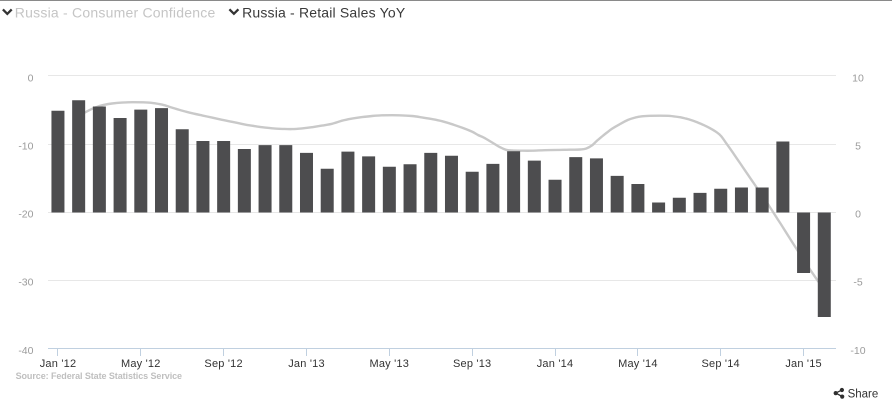 This screenshot has width=892, height=401. What do you see at coordinates (721, 364) in the screenshot?
I see `svg-text: Sep '14` at bounding box center [721, 364].